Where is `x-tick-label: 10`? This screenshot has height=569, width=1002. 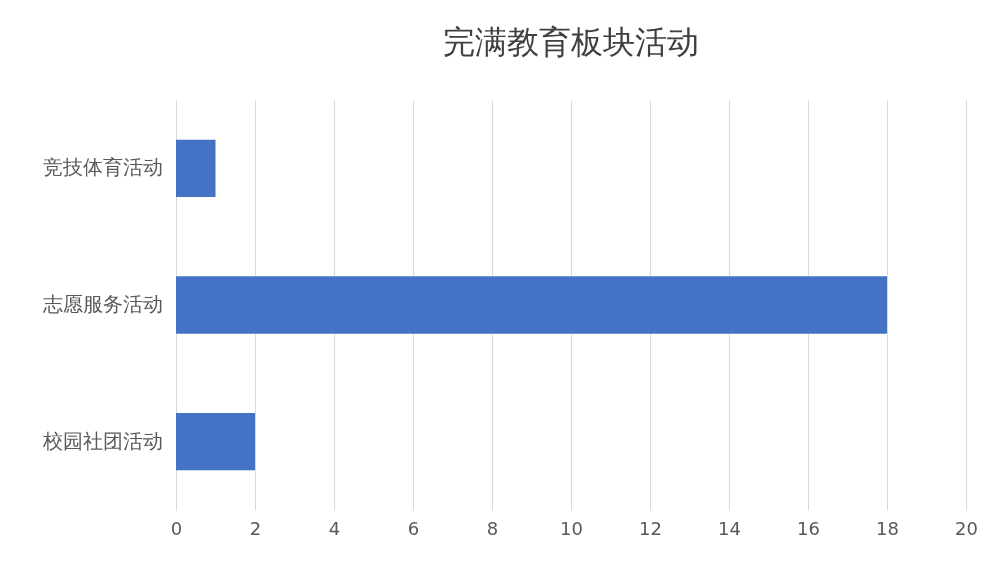 x-tick-label: 10 is located at coordinates (571, 528).